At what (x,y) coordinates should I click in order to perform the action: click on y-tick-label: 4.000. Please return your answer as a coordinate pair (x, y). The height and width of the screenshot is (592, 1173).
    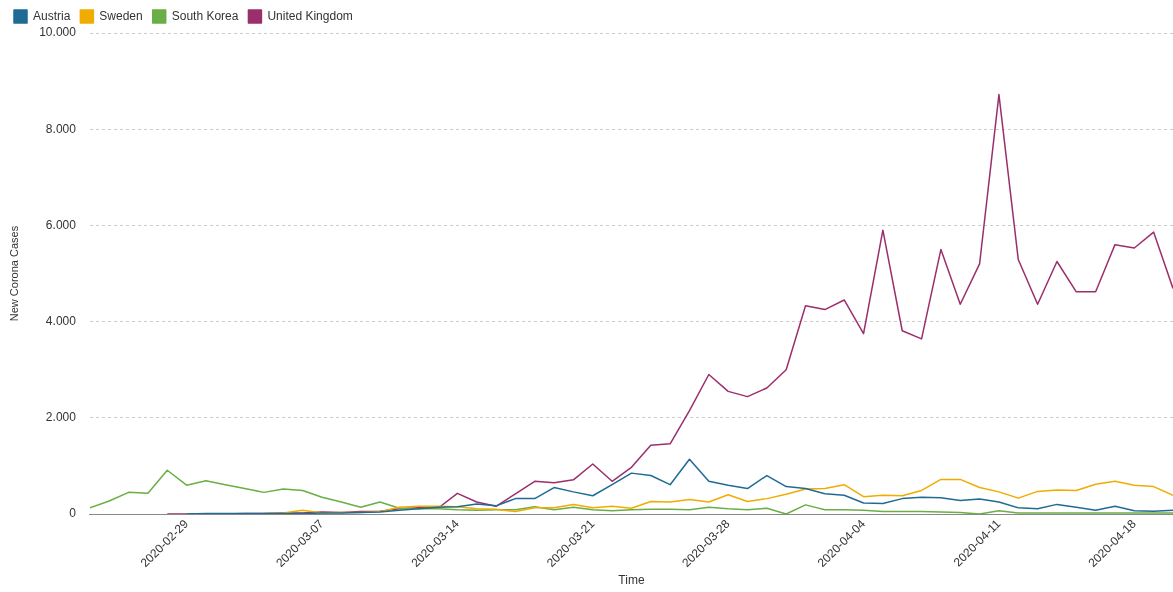
    Looking at the image, I should click on (61, 320).